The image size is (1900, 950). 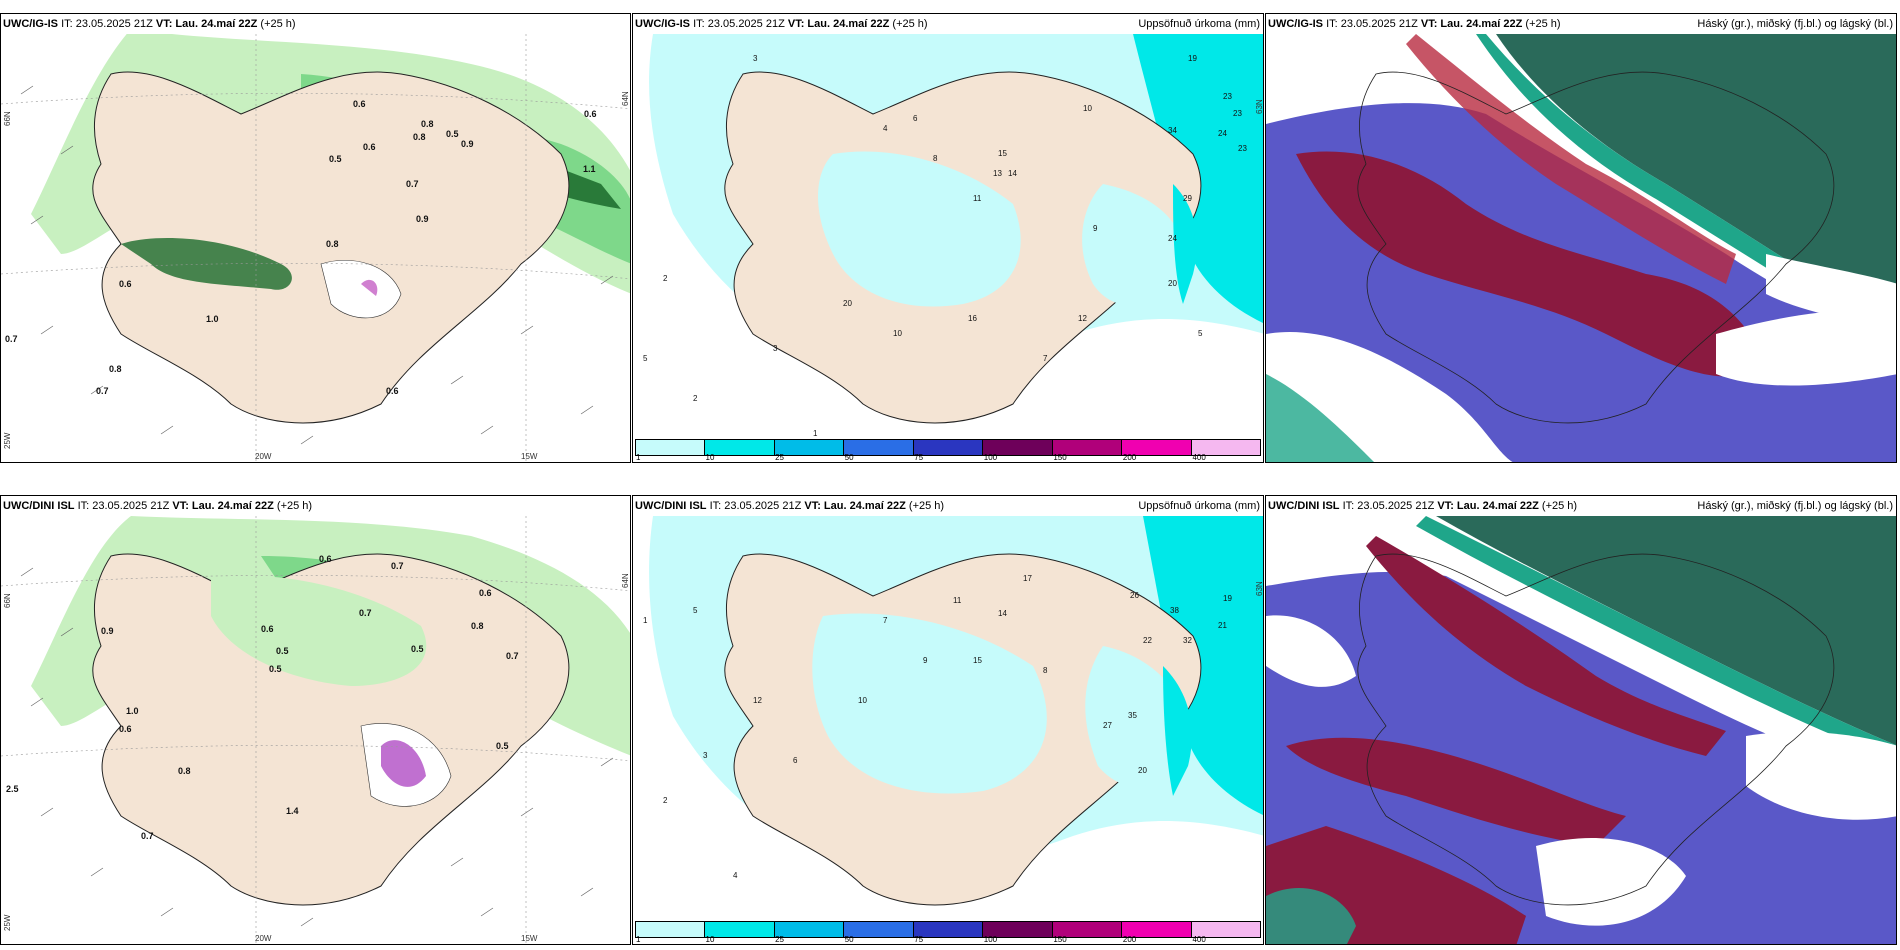 I want to click on colorbar-tick-label: 10, so click(x=710, y=939).